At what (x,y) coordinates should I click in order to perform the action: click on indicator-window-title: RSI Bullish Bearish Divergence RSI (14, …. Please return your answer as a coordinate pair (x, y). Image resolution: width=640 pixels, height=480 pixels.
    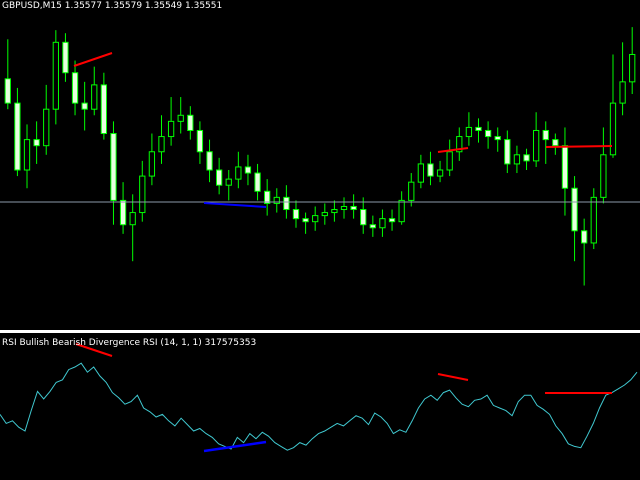
    Looking at the image, I should click on (129, 343).